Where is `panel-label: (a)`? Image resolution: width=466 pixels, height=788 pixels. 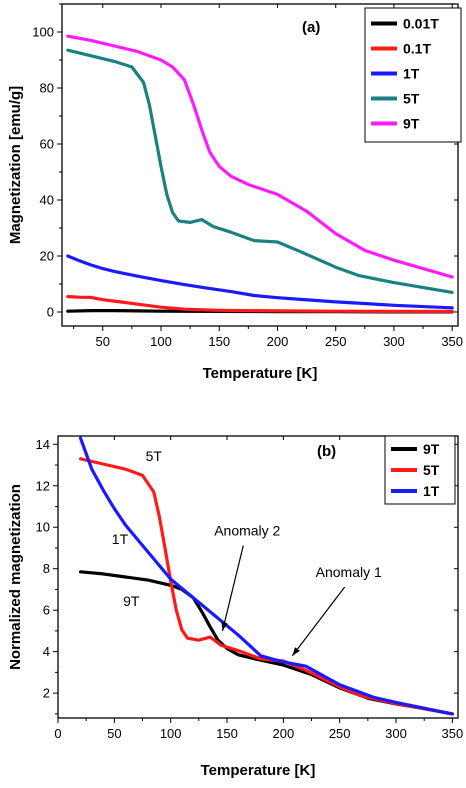 panel-label: (a) is located at coordinates (311, 27).